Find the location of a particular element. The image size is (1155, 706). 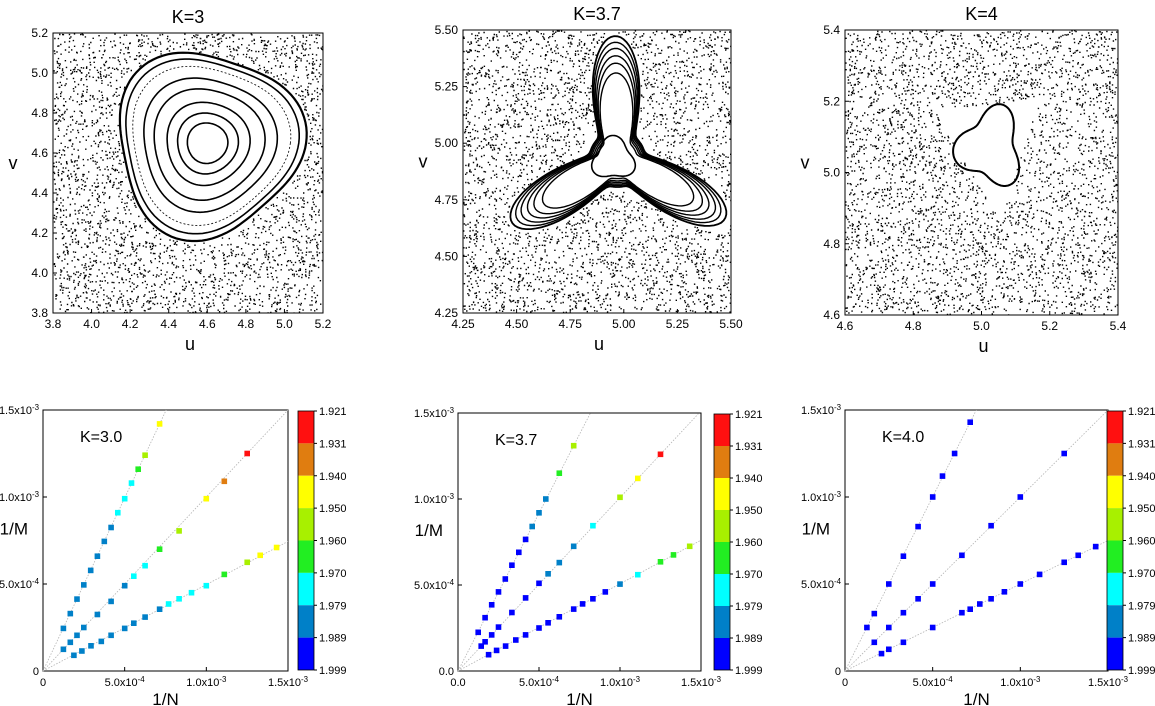

x-tick-label: 4.8 is located at coordinates (913, 326).